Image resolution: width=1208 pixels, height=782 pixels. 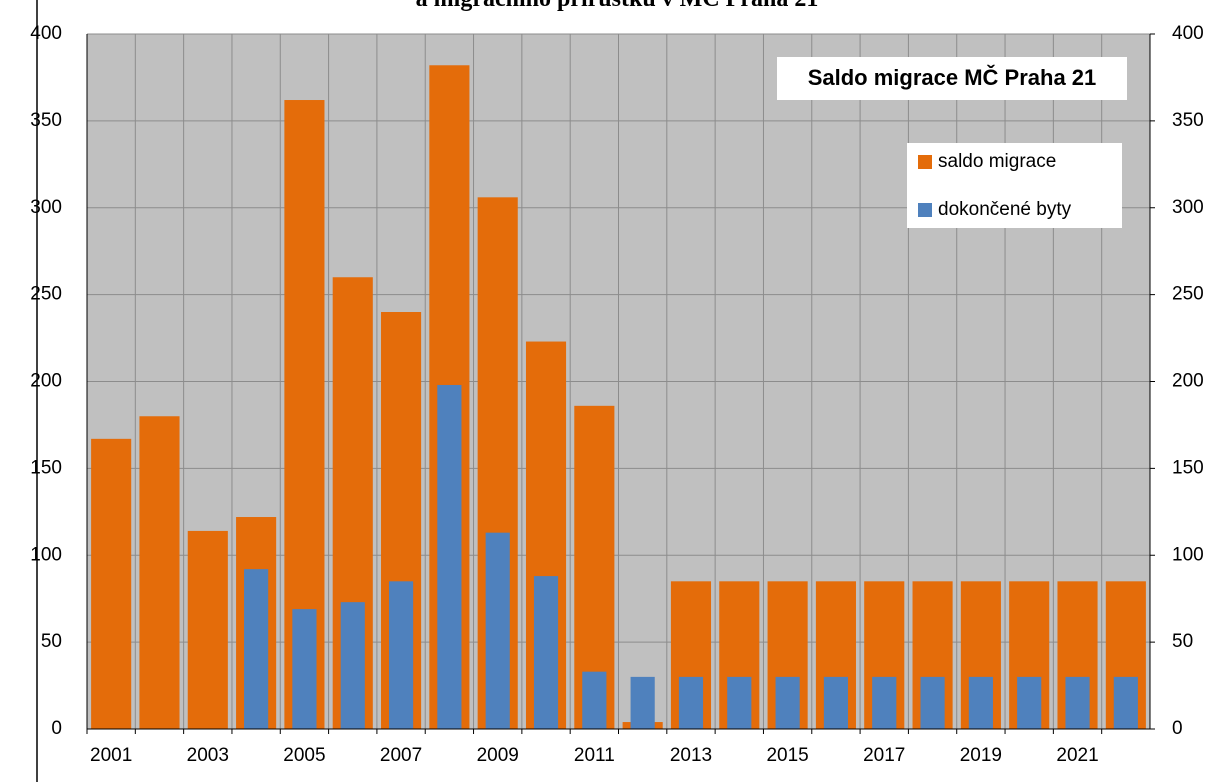 What do you see at coordinates (304, 755) in the screenshot?
I see `x-tick-label: 2005` at bounding box center [304, 755].